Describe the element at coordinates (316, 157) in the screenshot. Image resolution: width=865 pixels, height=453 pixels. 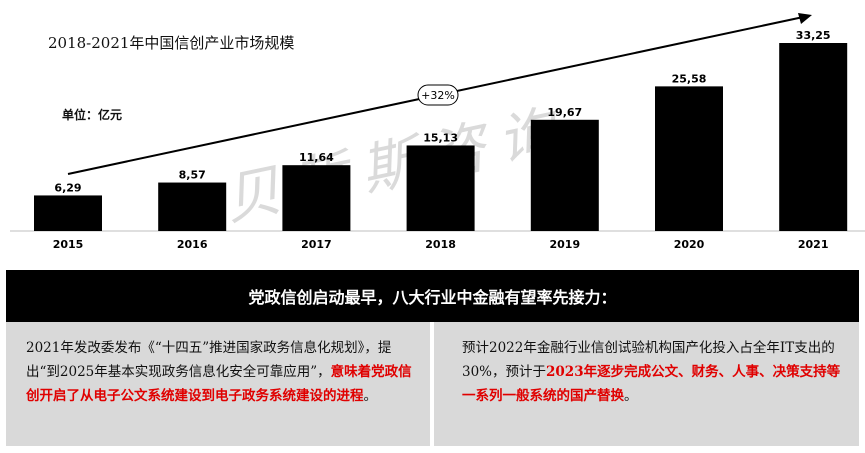
I see `value-label-2017: 11,64` at that location.